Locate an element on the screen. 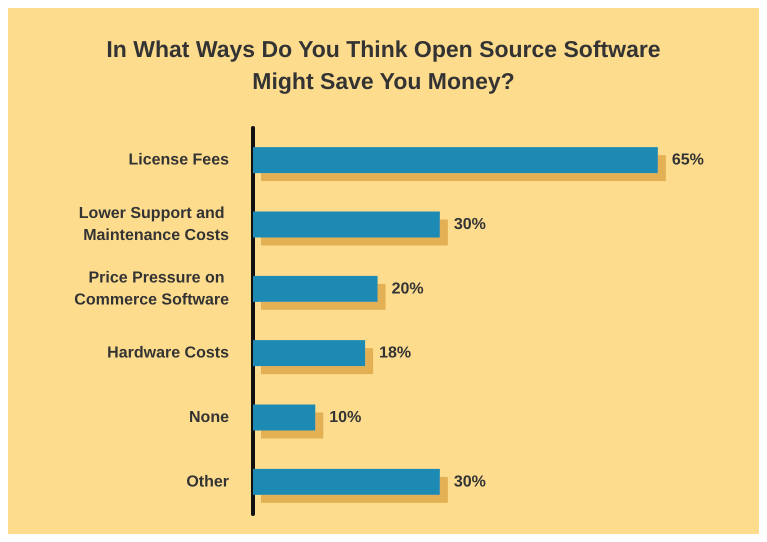 The height and width of the screenshot is (542, 767). chart-title: In What Ways Do You Think Open Source Software Might Save You Money? is located at coordinates (383, 65).